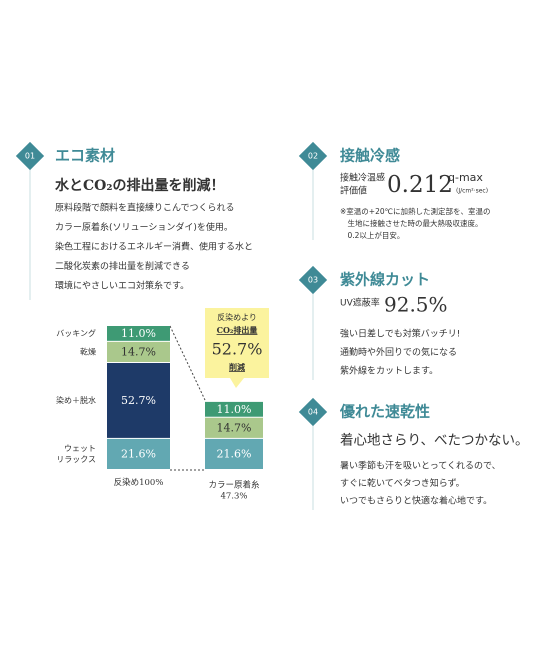 The image size is (540, 648). Describe the element at coordinates (145, 208) in the screenshot. I see `body-text: 原料段階で顔料を直接練りこんでつくられる` at that location.